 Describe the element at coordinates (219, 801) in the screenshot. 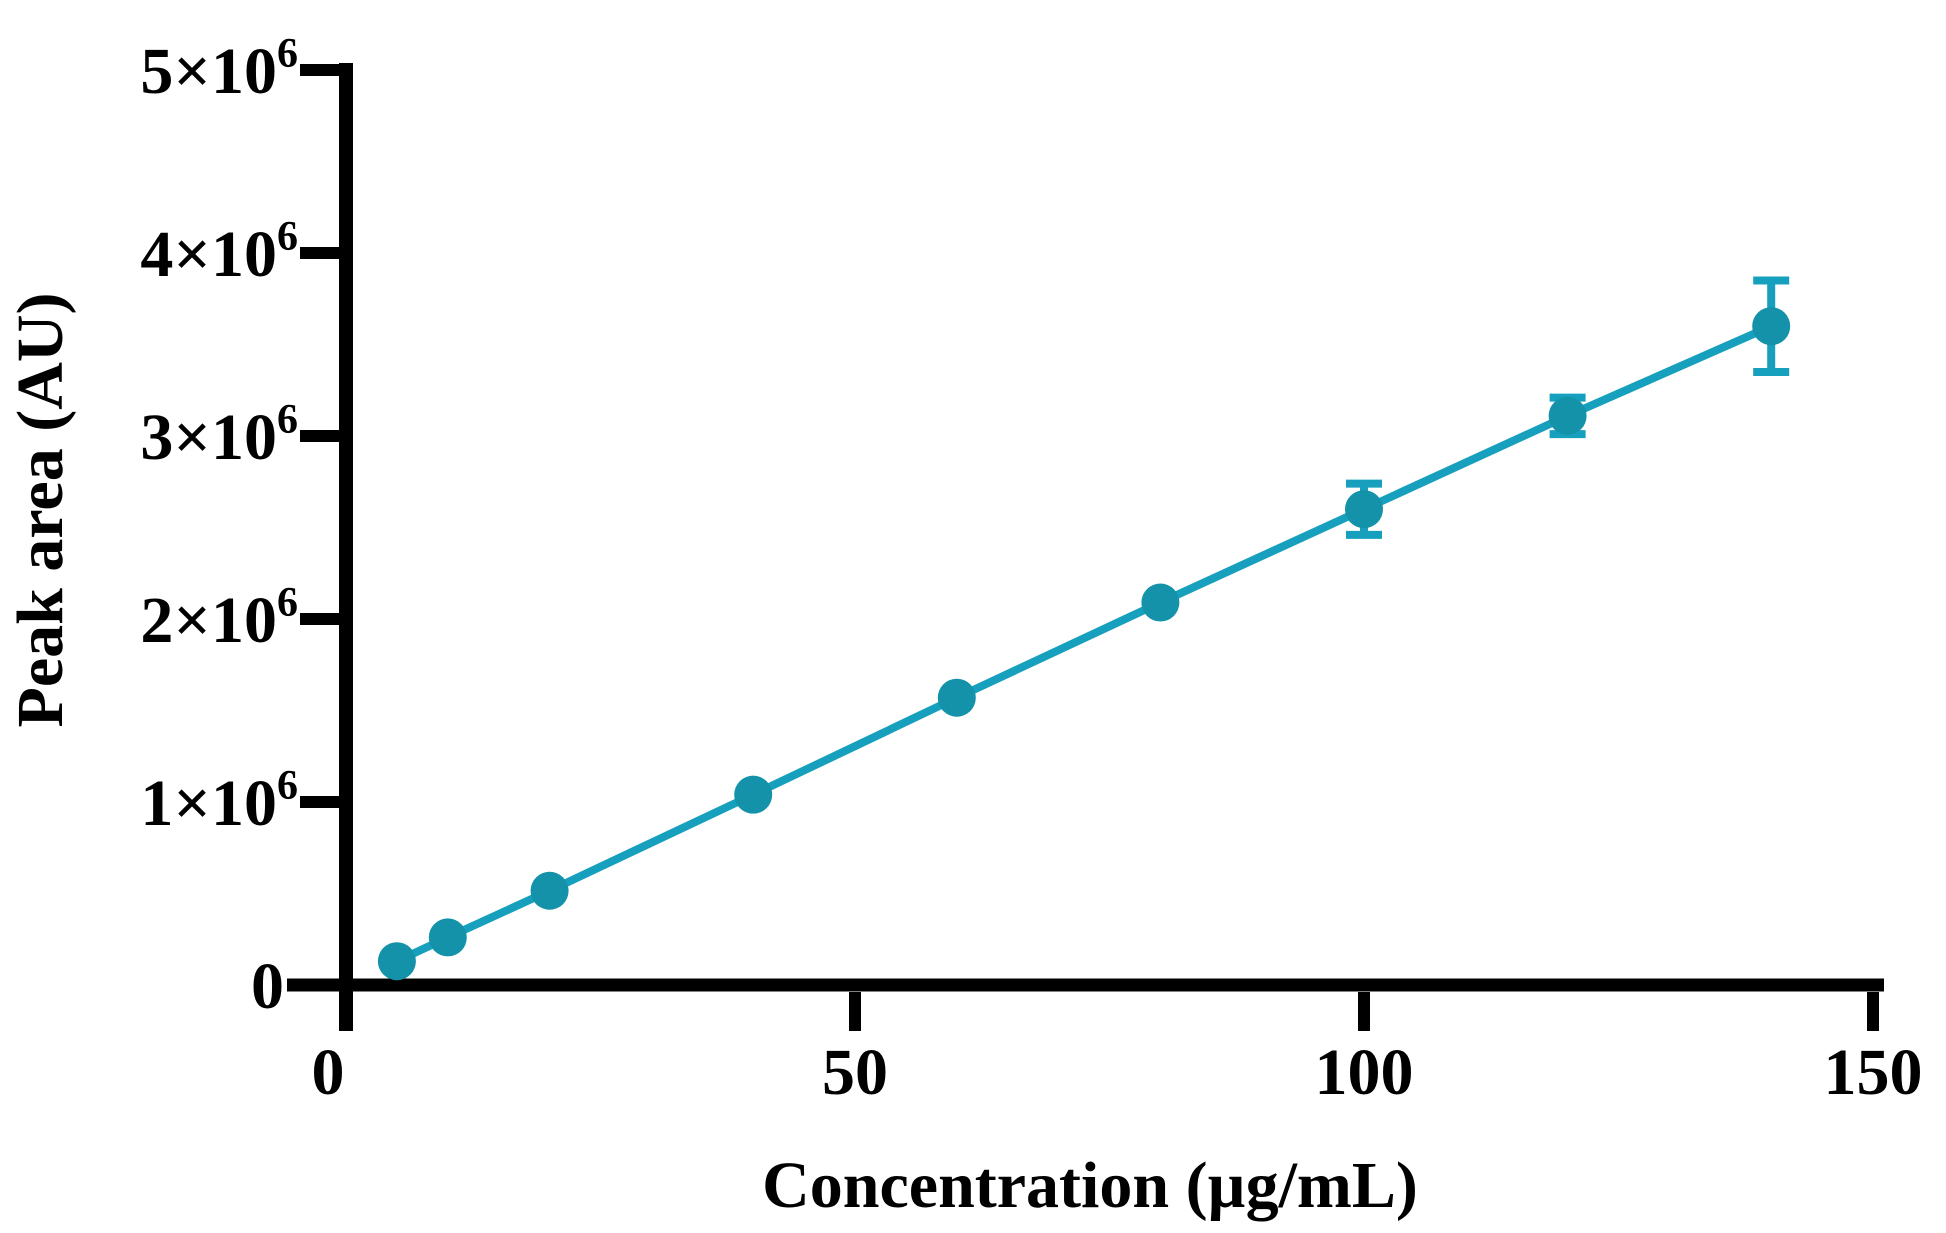

I see `y-tick-label: 1×10⁶` at that location.